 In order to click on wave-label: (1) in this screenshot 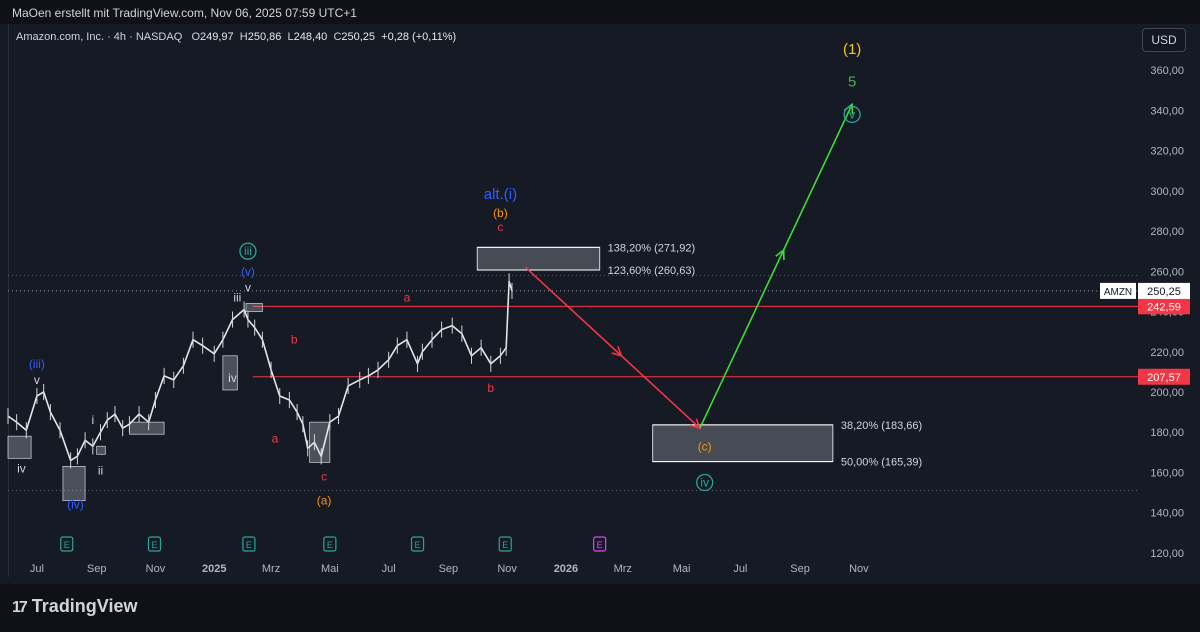, I will do `click(852, 49)`.